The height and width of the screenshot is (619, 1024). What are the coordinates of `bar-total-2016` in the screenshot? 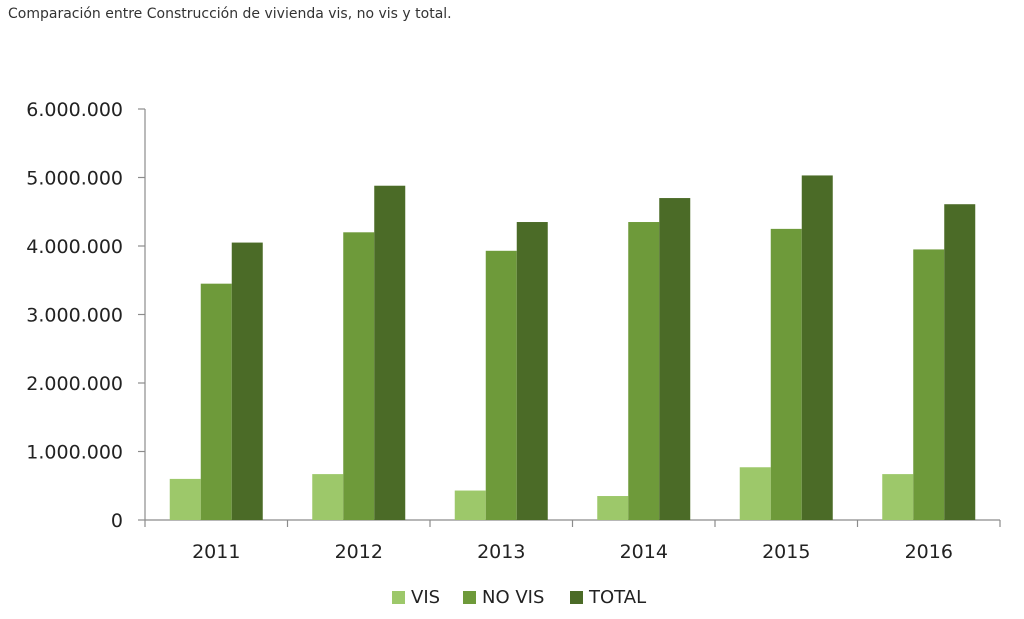 It's located at (960, 362).